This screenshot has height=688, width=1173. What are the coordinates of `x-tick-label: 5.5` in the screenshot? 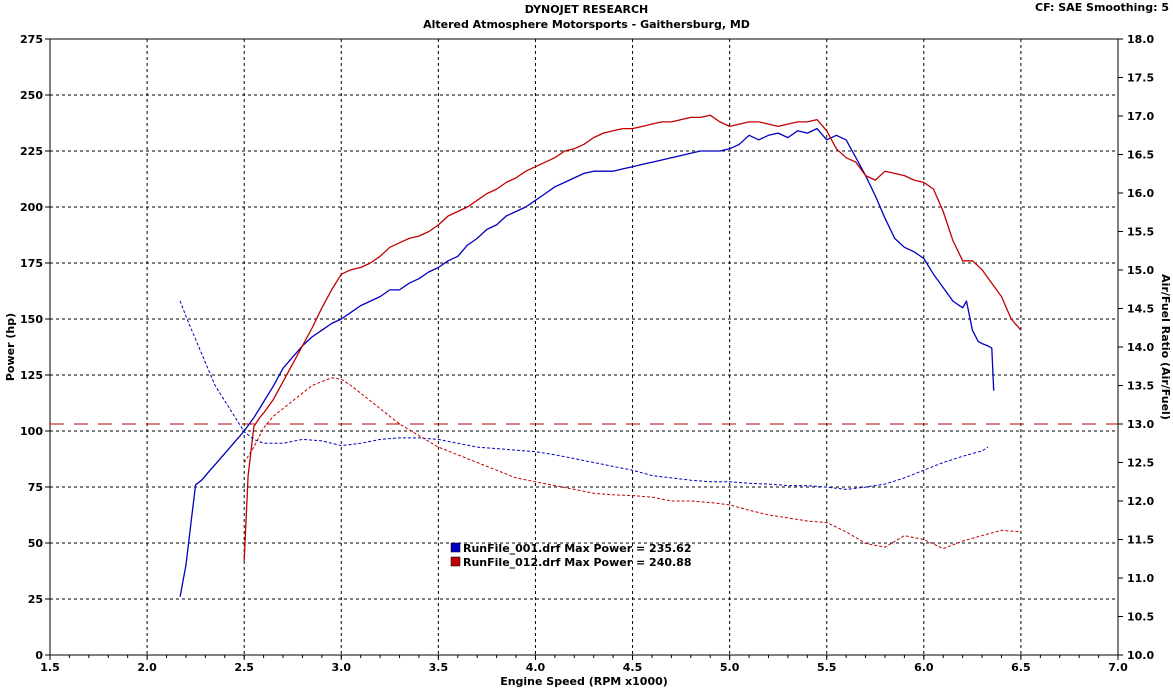 It's located at (827, 667).